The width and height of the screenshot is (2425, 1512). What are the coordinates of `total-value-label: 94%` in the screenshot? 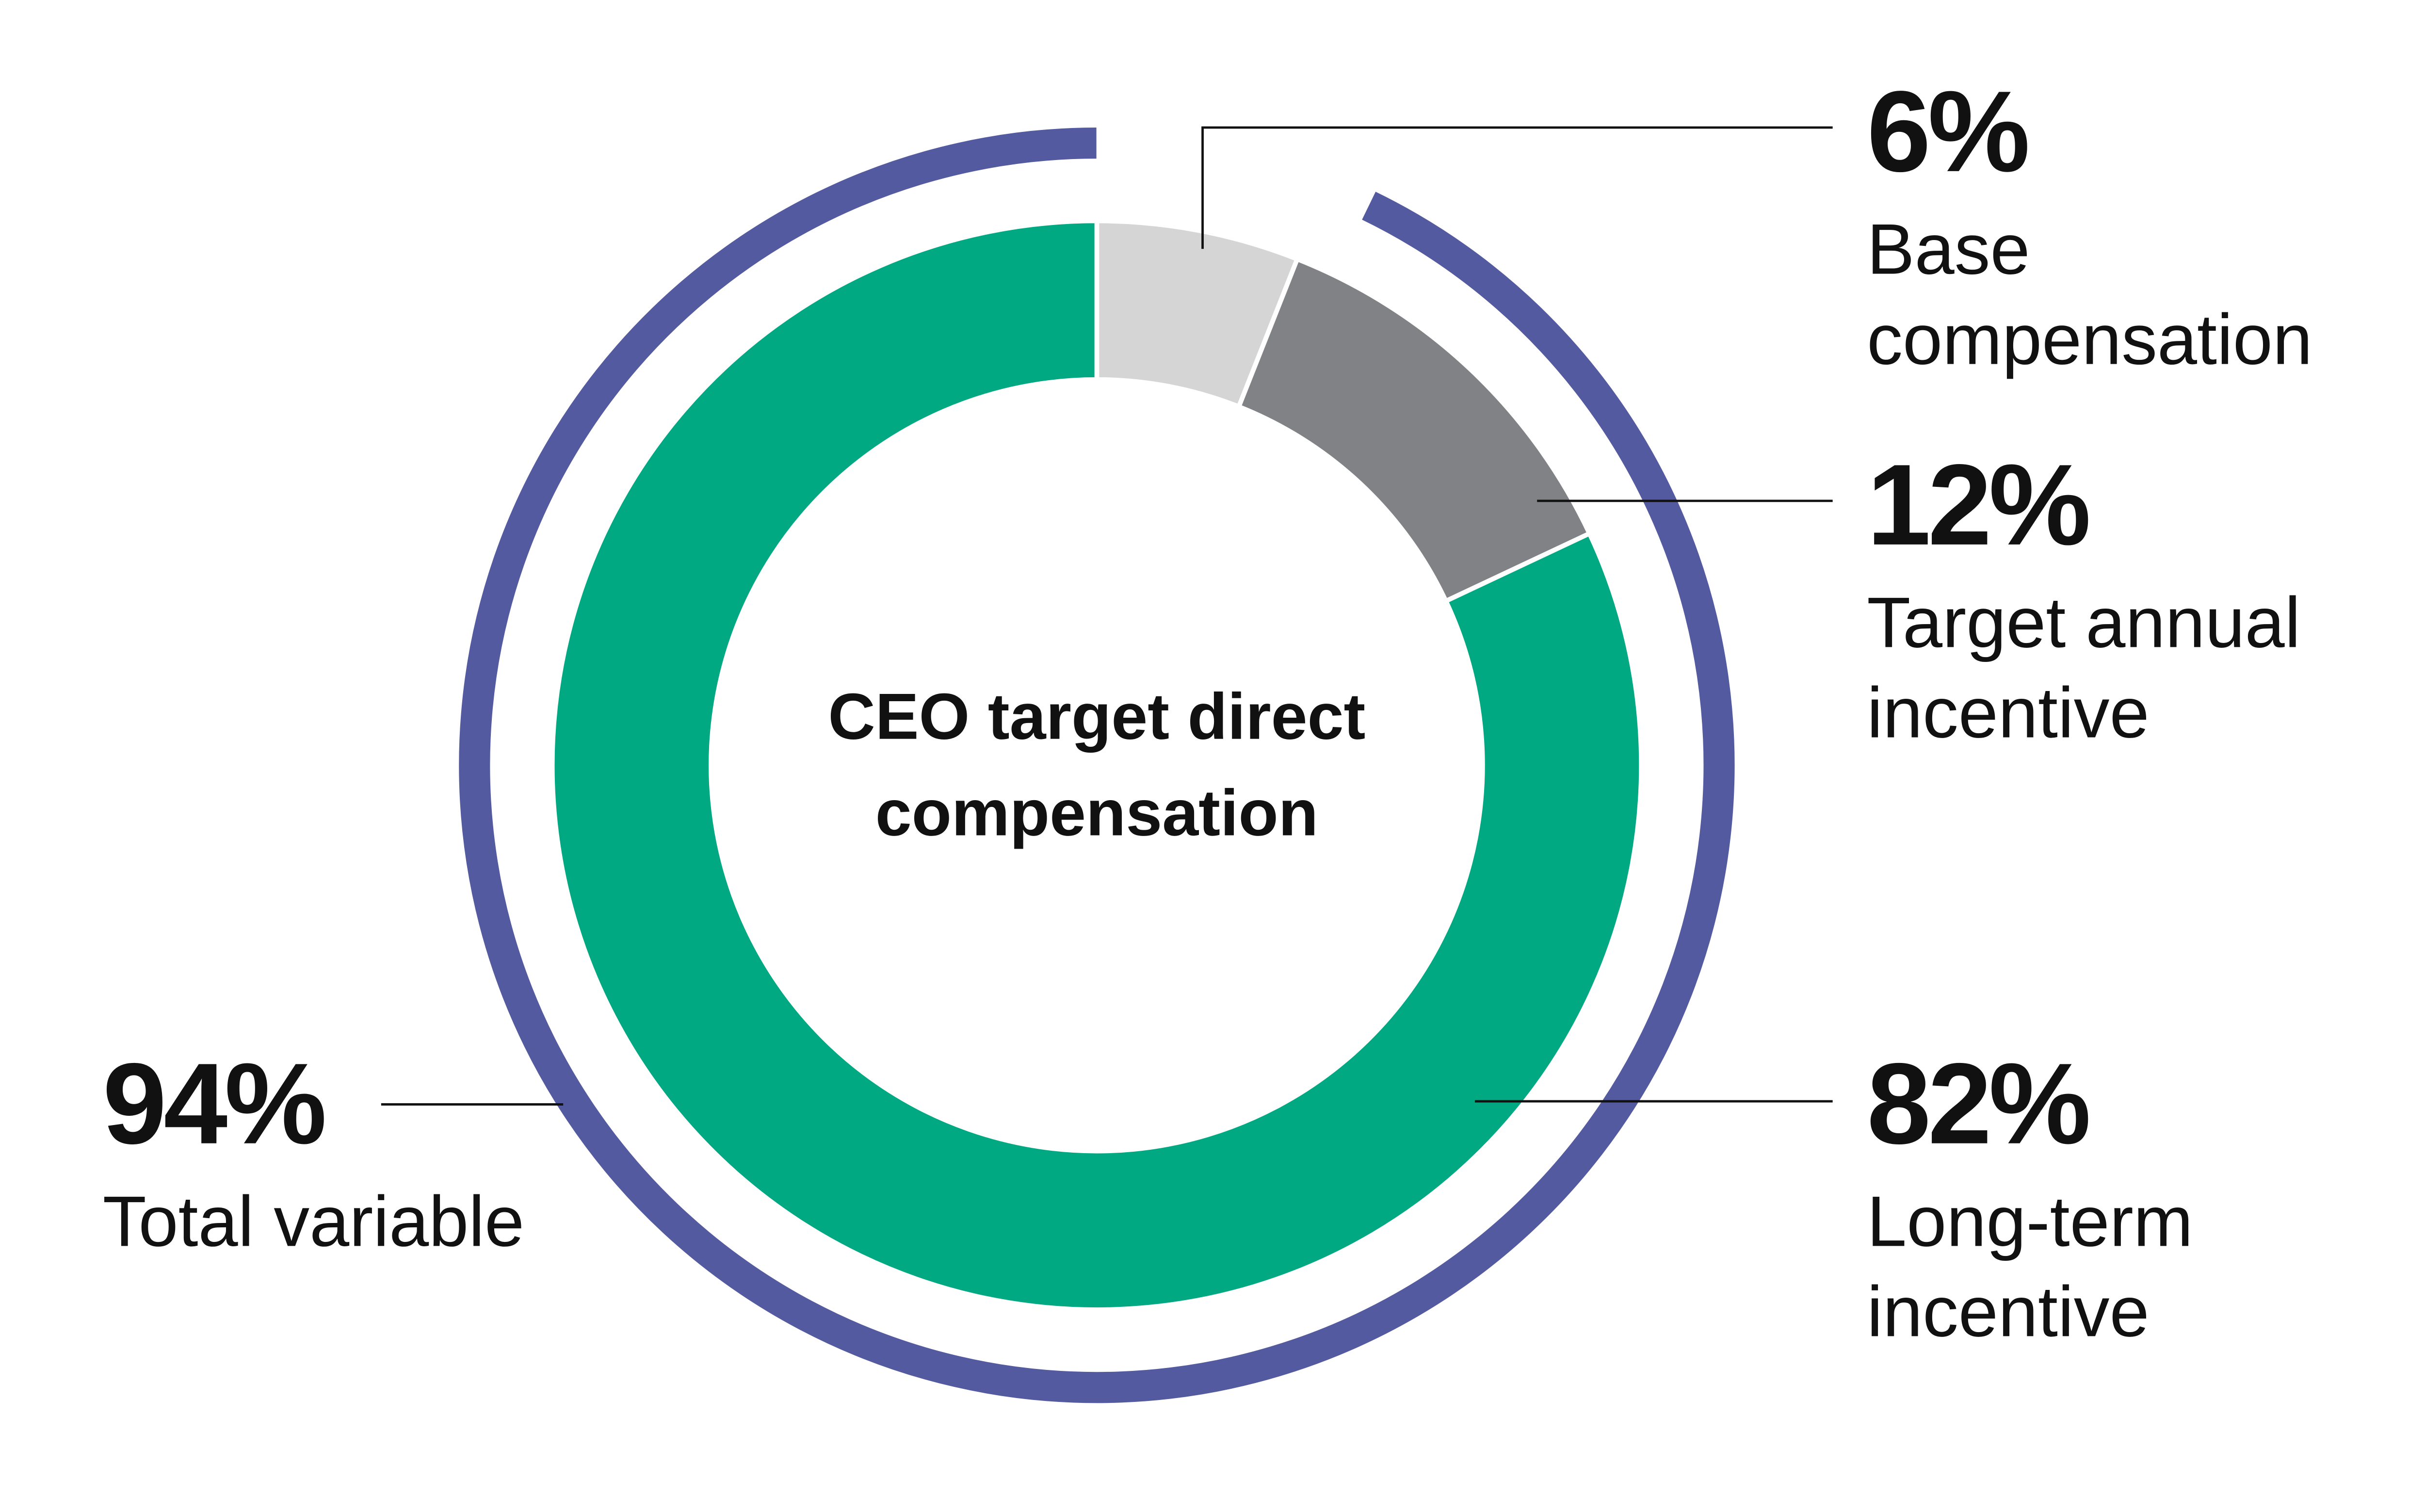 It's located at (214, 1103).